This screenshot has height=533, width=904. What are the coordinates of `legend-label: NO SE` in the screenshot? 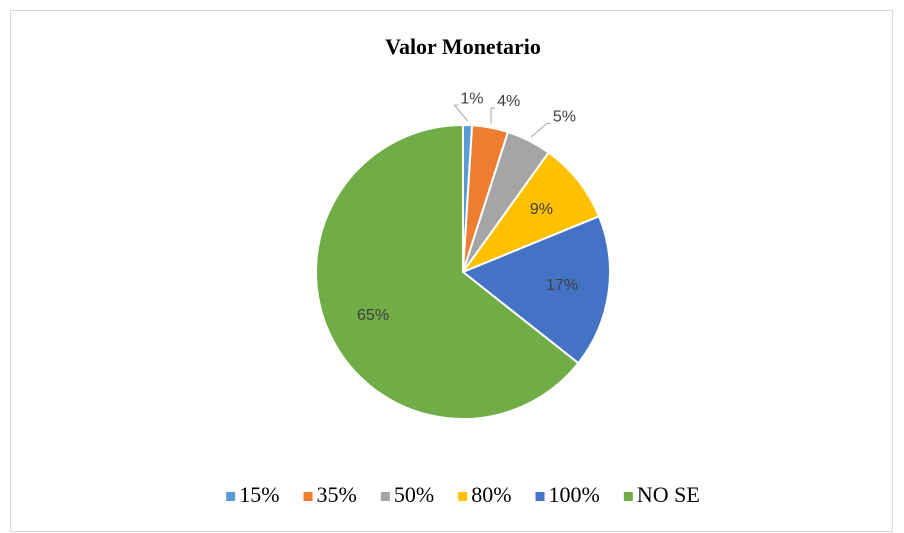 It's located at (668, 494).